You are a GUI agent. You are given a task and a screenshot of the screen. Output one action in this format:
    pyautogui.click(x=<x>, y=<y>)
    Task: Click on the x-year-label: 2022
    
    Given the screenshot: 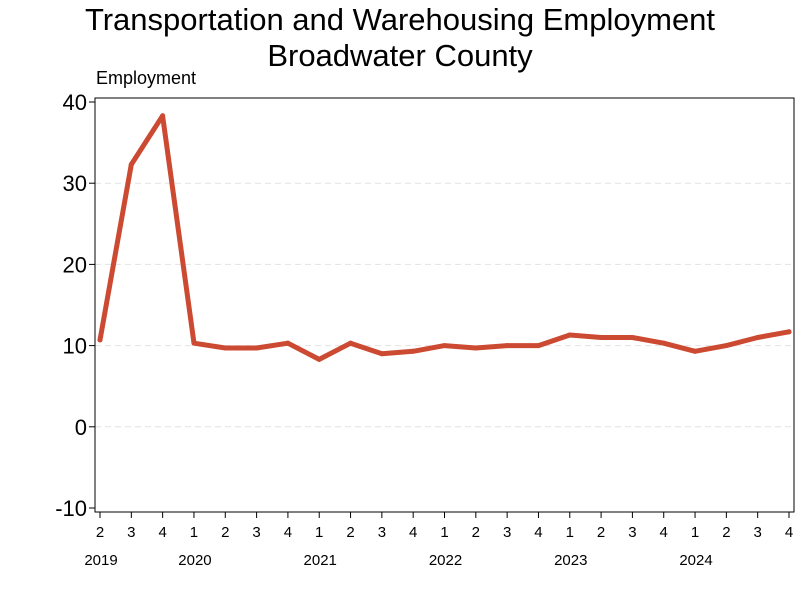 What is the action you would take?
    pyautogui.click(x=445, y=560)
    